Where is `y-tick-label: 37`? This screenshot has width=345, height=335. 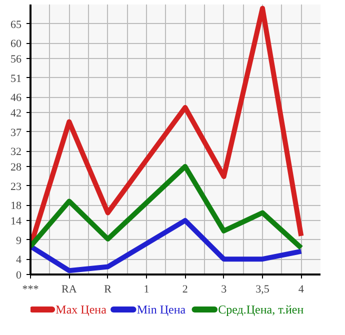 y-tick-label: 37 is located at coordinates (16, 132).